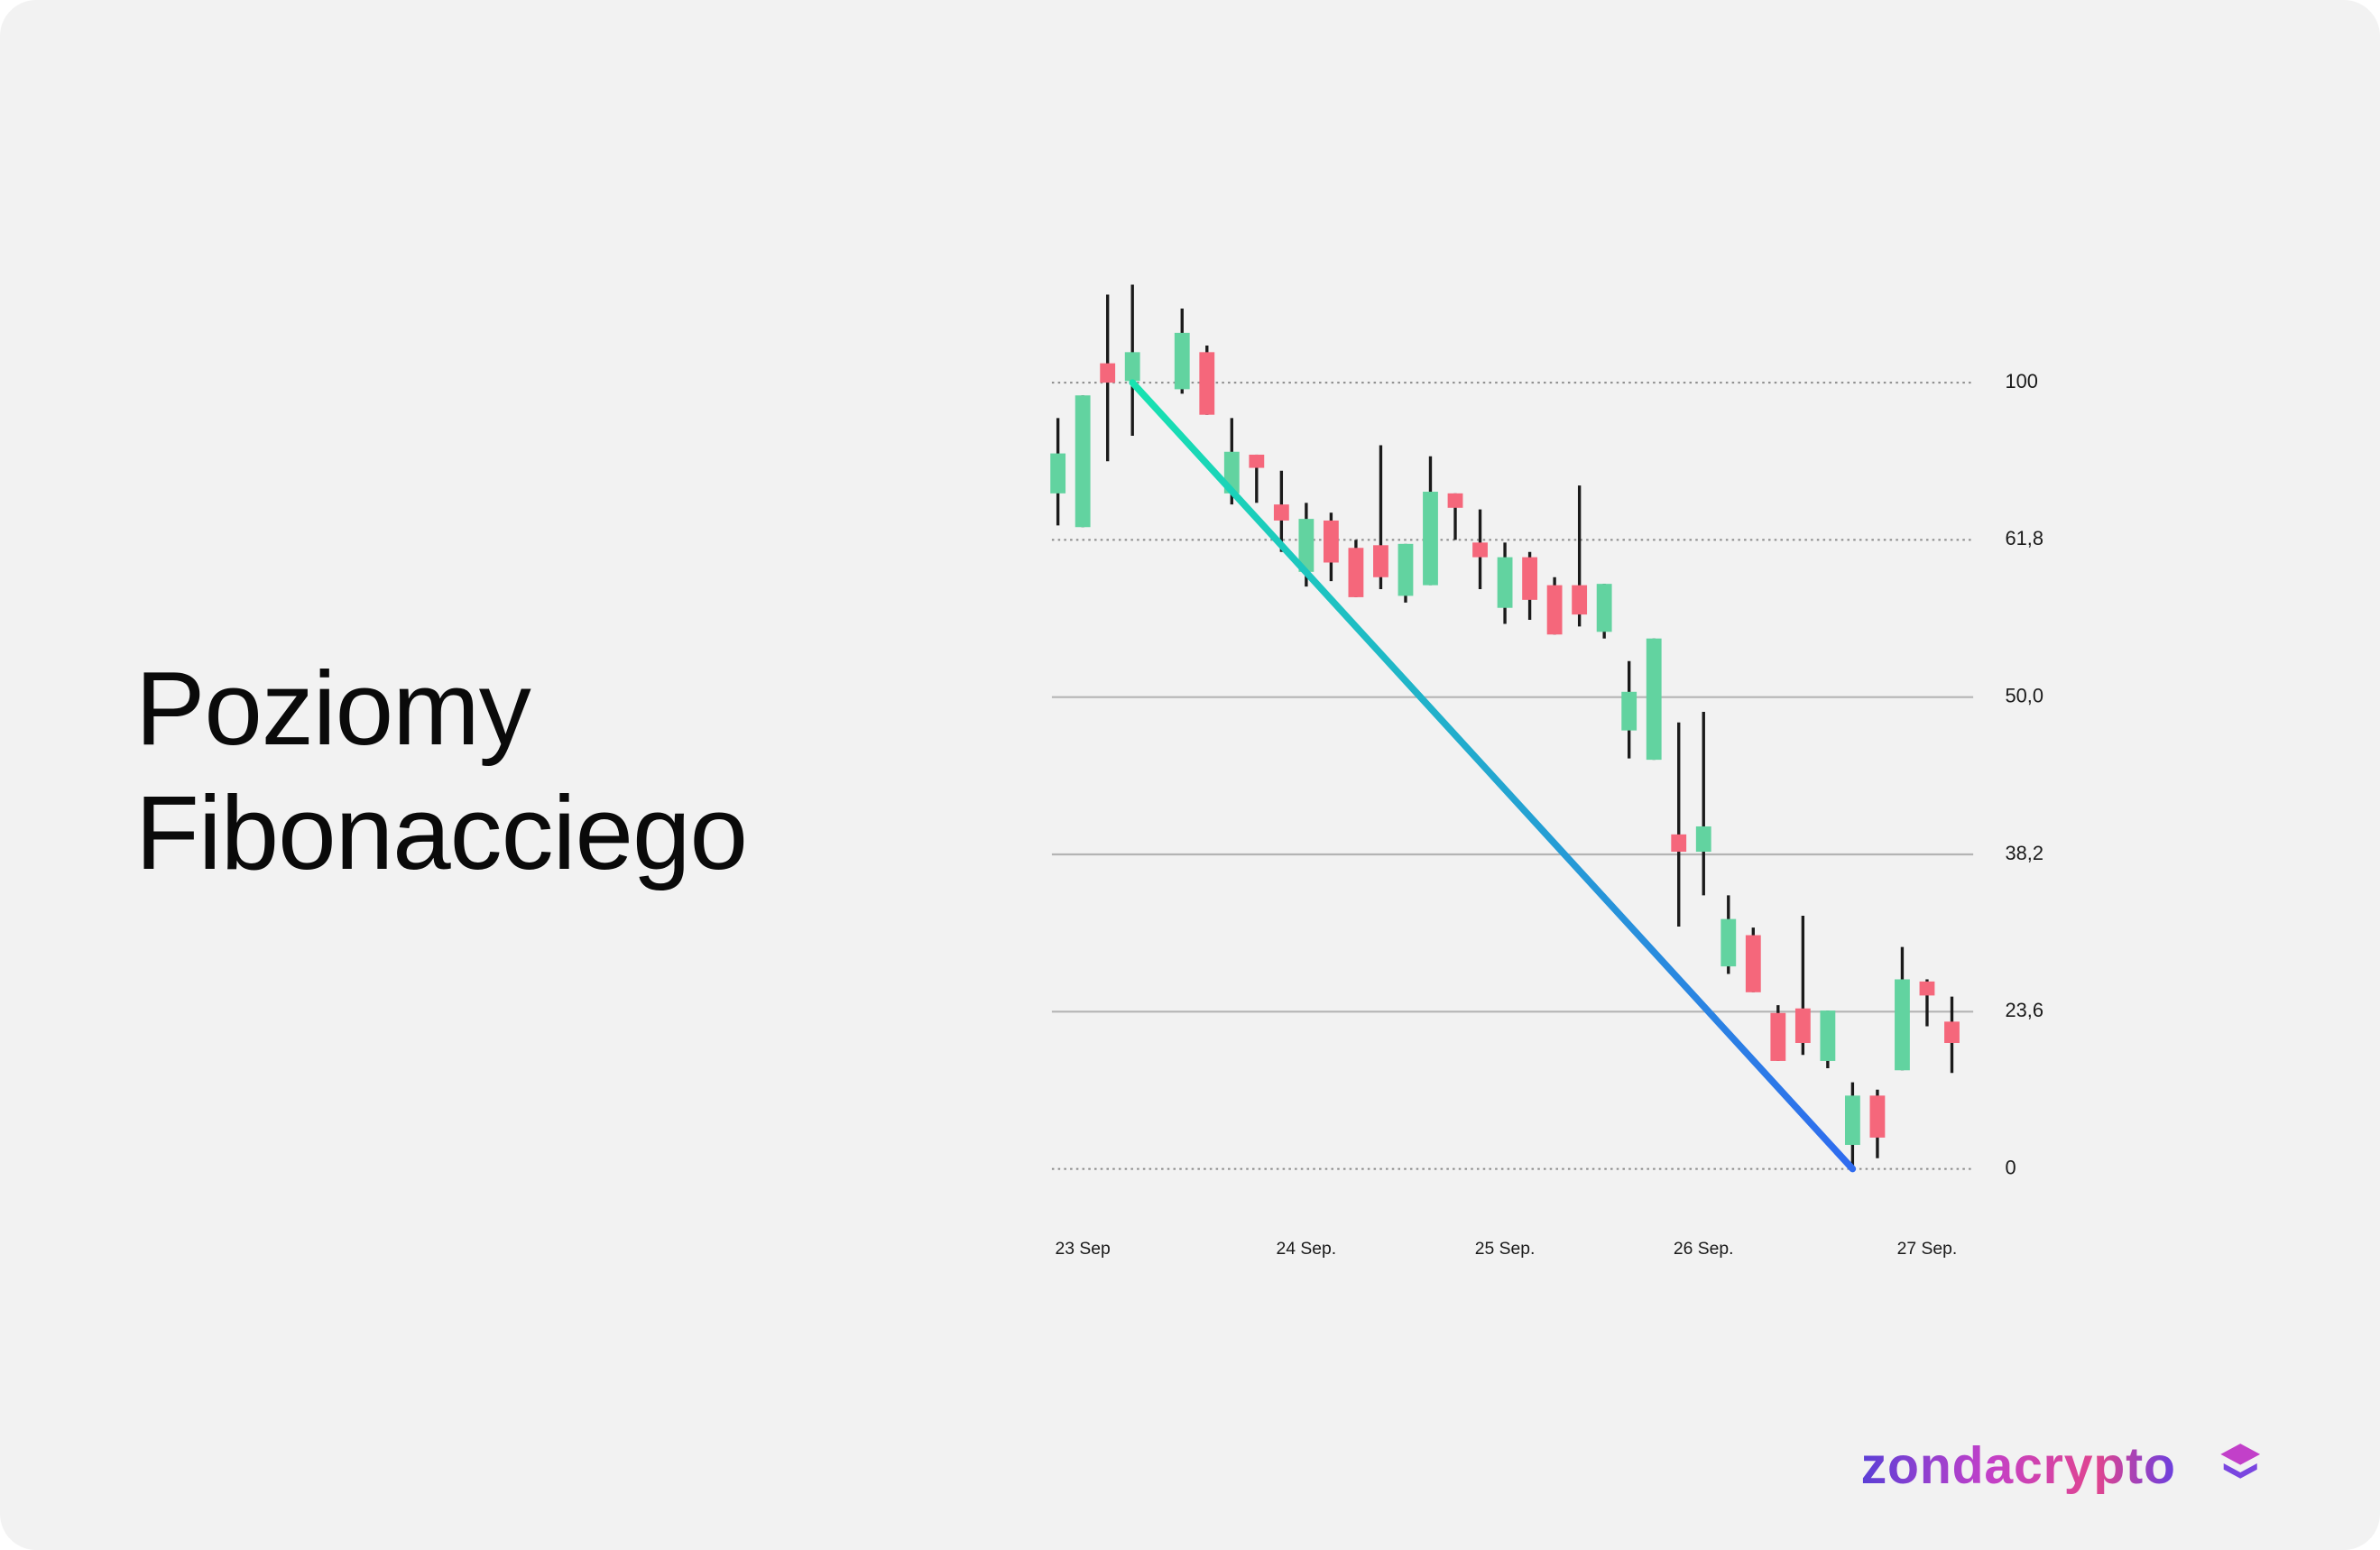 The image size is (2380, 1550). What do you see at coordinates (2024, 538) in the screenshot?
I see `y-tick-label: 61,8` at bounding box center [2024, 538].